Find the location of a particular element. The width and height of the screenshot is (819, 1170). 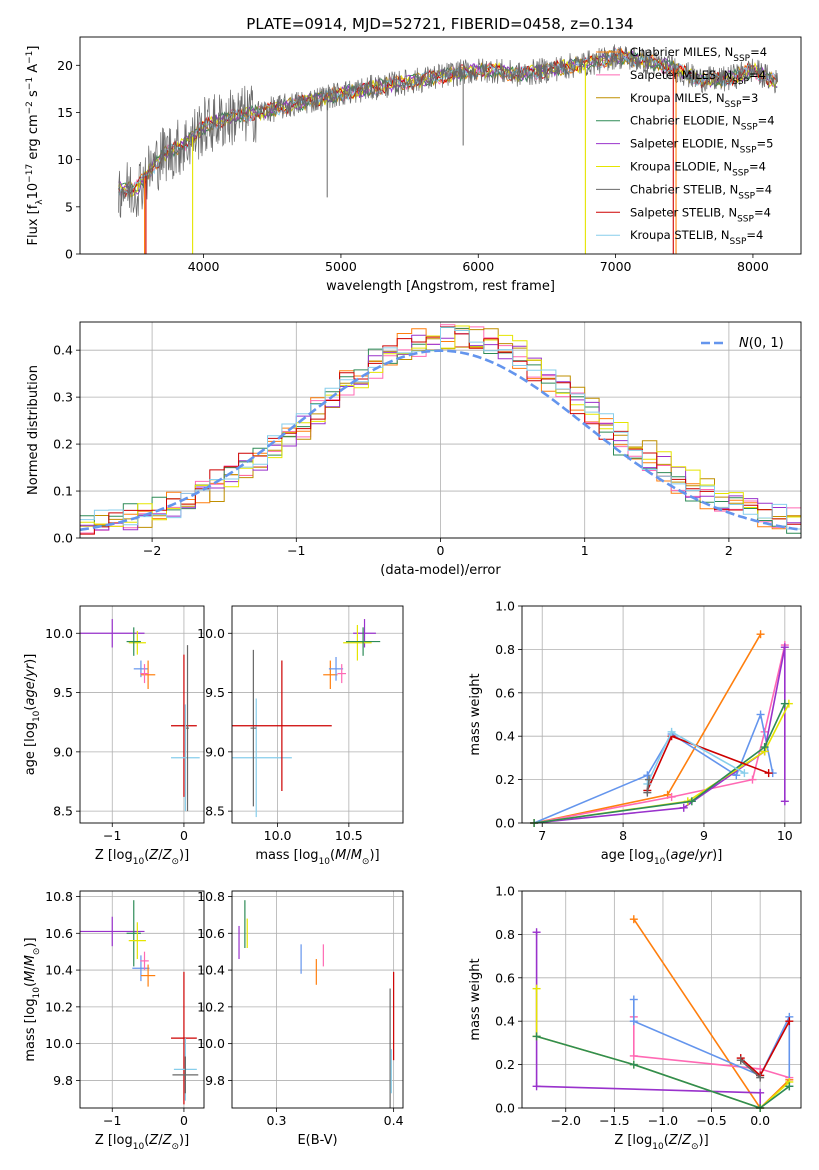

legend-label: Kroupa ELODIE, NSSP=4 is located at coordinates (698, 169).